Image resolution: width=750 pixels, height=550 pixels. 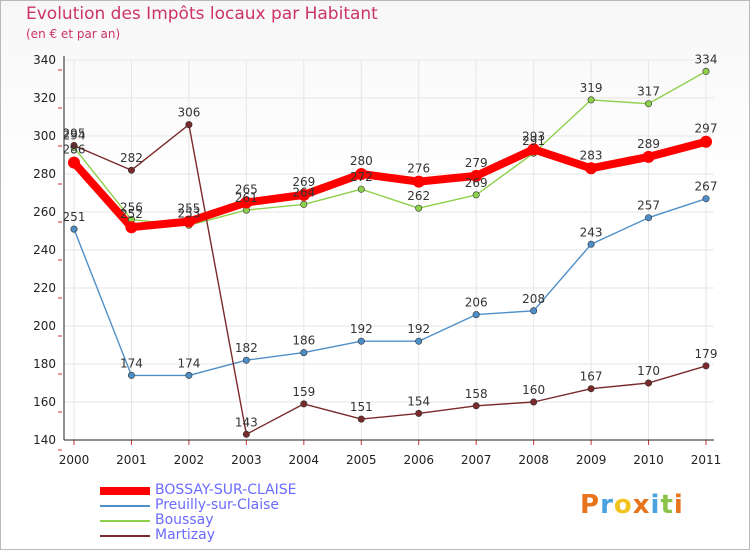 What do you see at coordinates (131, 208) in the screenshot?
I see `data-label: 256` at bounding box center [131, 208].